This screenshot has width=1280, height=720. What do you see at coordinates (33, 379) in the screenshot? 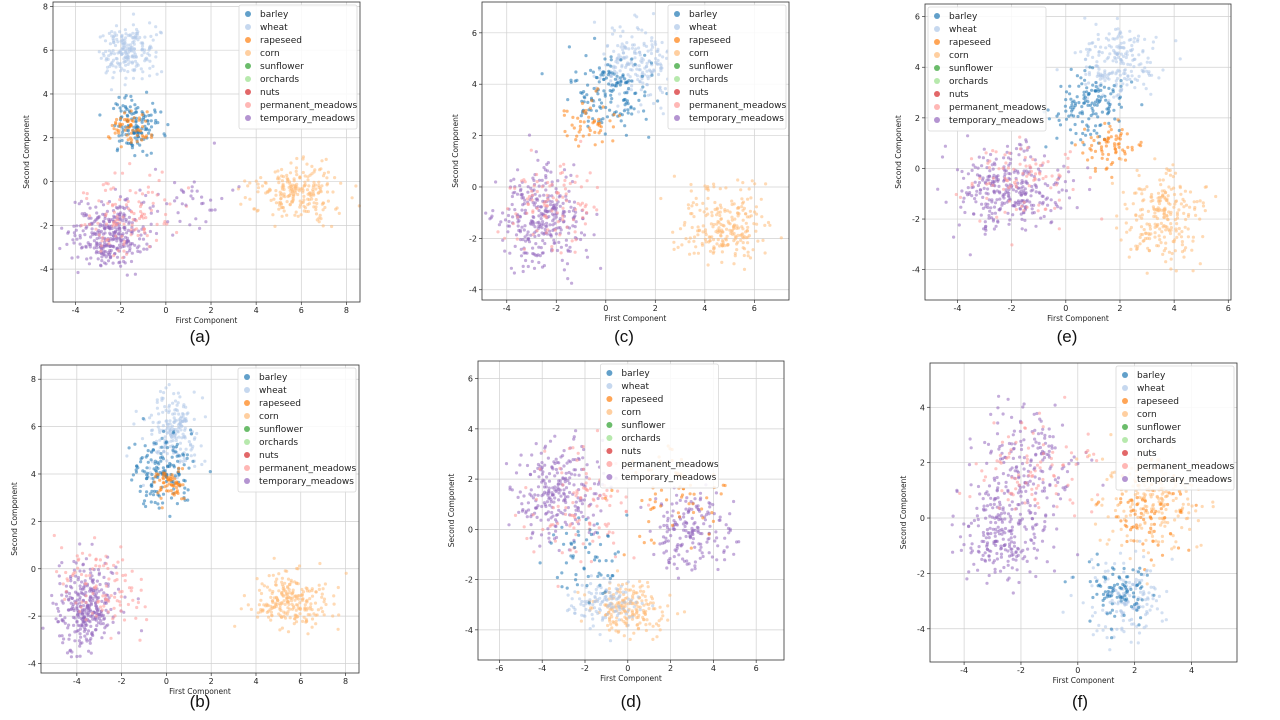
I see `y-tick-label: 8` at bounding box center [33, 379].